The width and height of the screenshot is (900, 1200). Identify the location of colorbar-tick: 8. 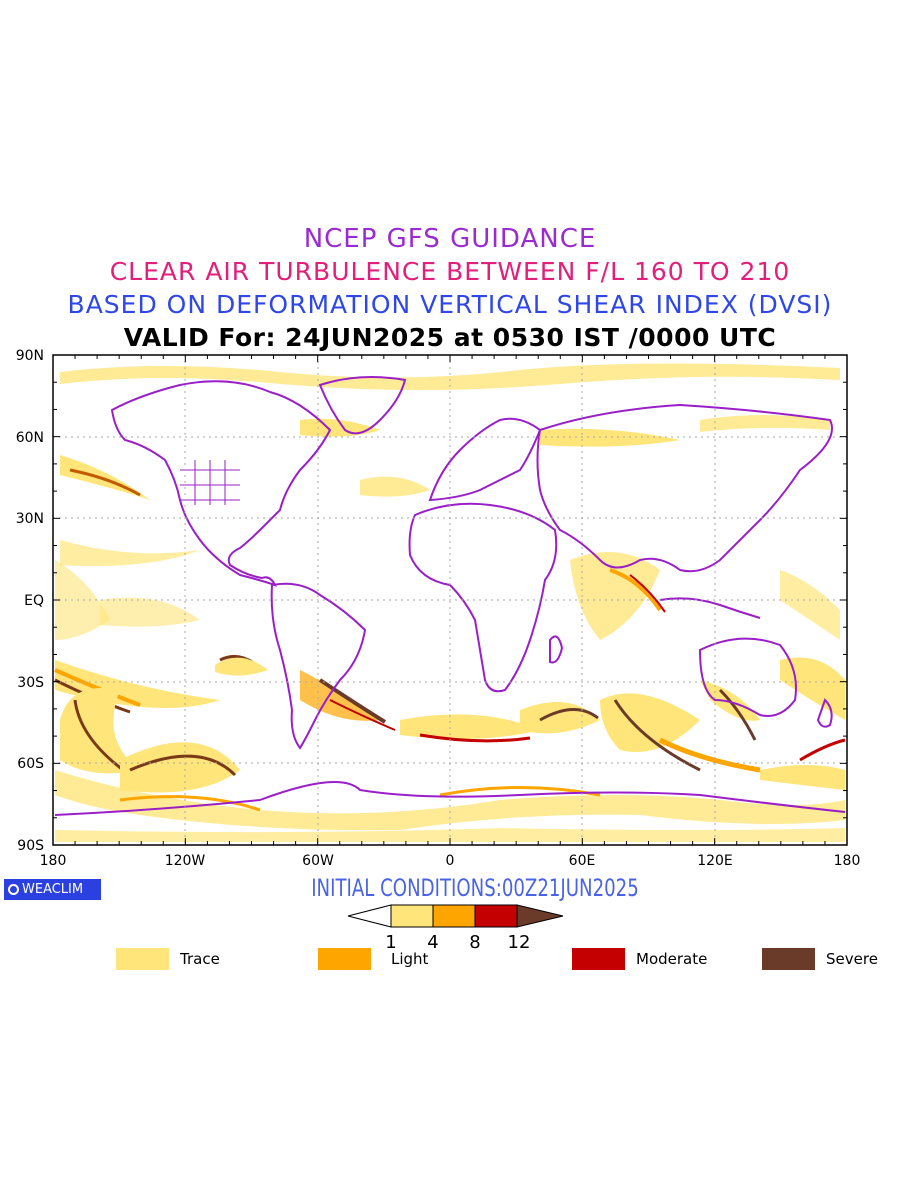
(474, 942).